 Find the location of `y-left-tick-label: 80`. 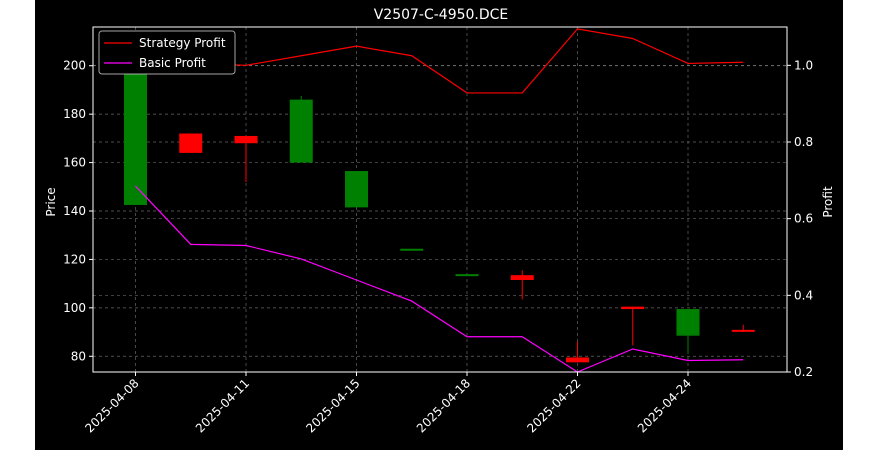

y-left-tick-label: 80 is located at coordinates (78, 356).